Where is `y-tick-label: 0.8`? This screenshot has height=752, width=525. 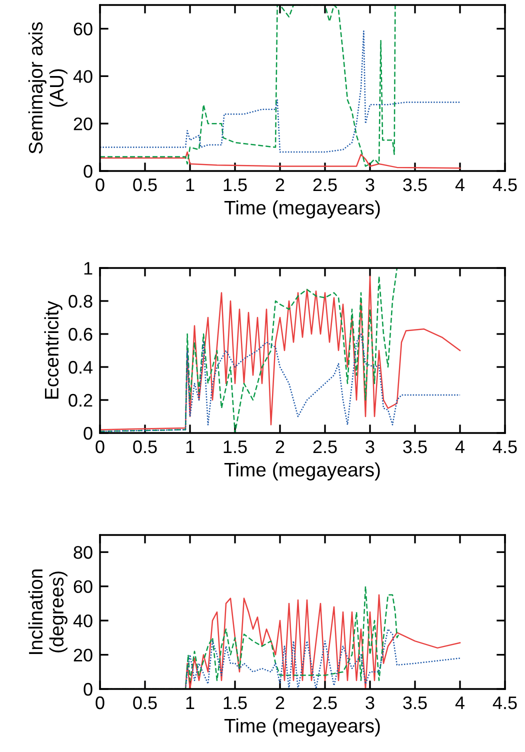 y-tick-label: 0.8 is located at coordinates (80, 301).